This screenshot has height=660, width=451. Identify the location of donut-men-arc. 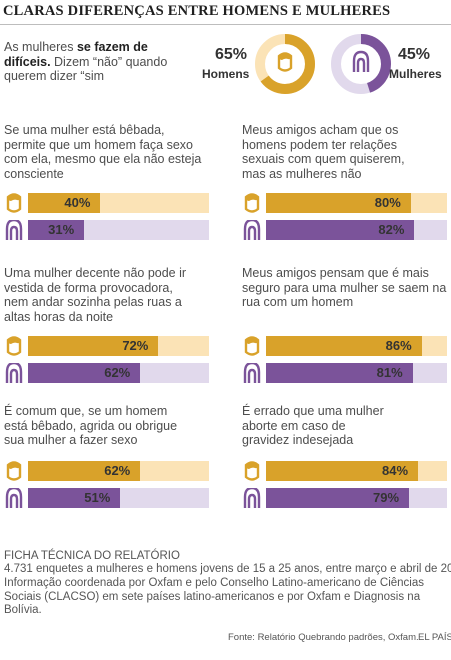
(285, 64).